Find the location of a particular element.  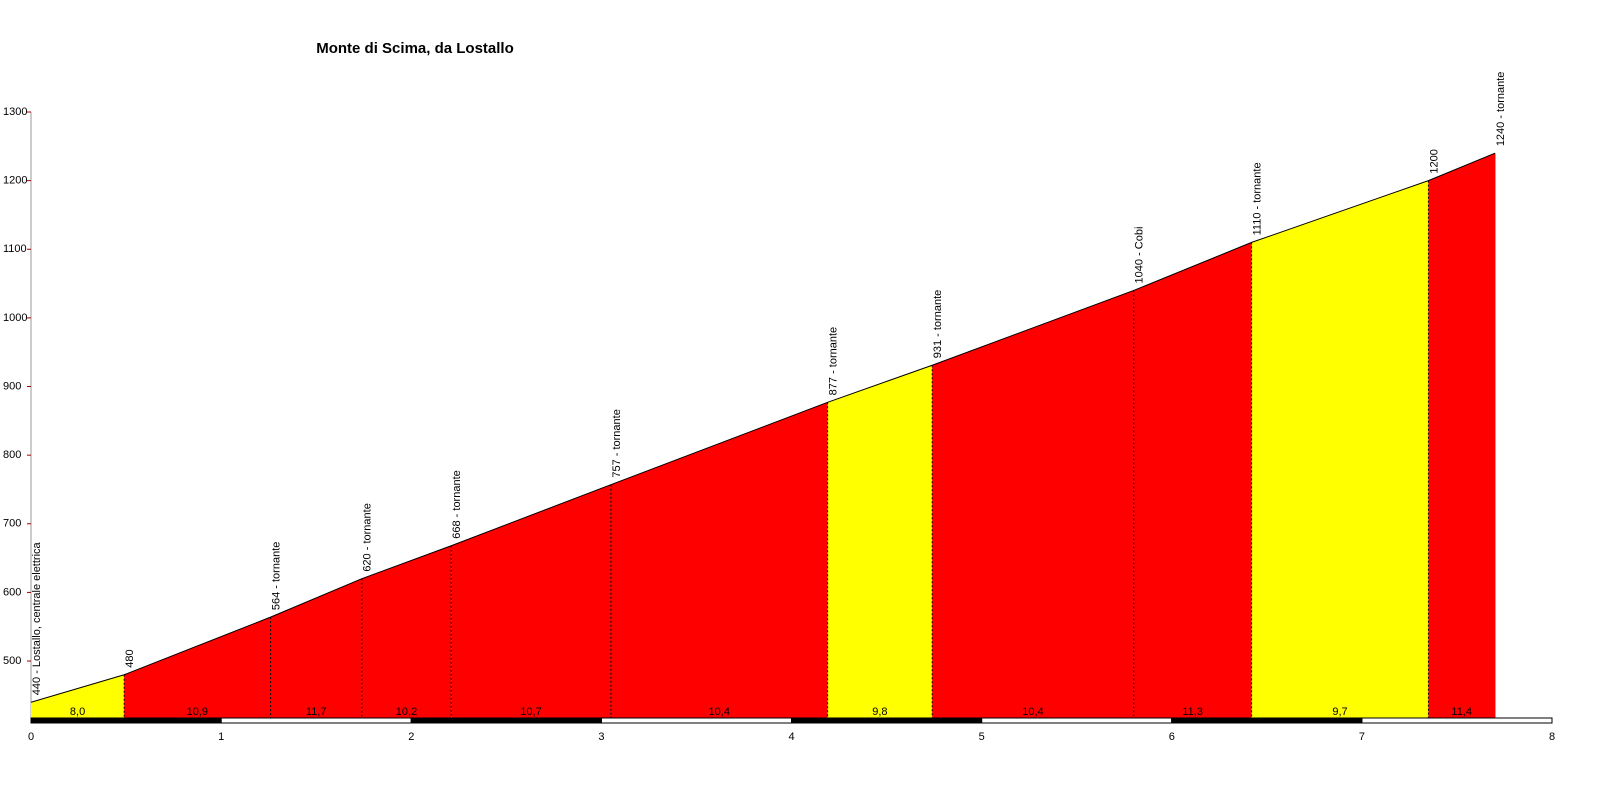

x-tick-label: 8 is located at coordinates (1552, 737).